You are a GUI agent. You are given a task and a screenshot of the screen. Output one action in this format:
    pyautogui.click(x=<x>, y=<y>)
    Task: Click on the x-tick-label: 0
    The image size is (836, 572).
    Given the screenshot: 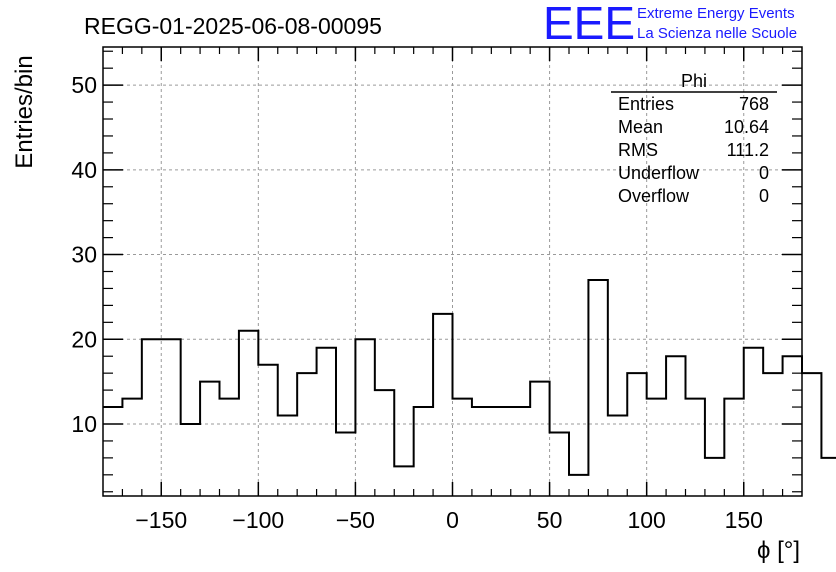 What is the action you would take?
    pyautogui.click(x=452, y=520)
    